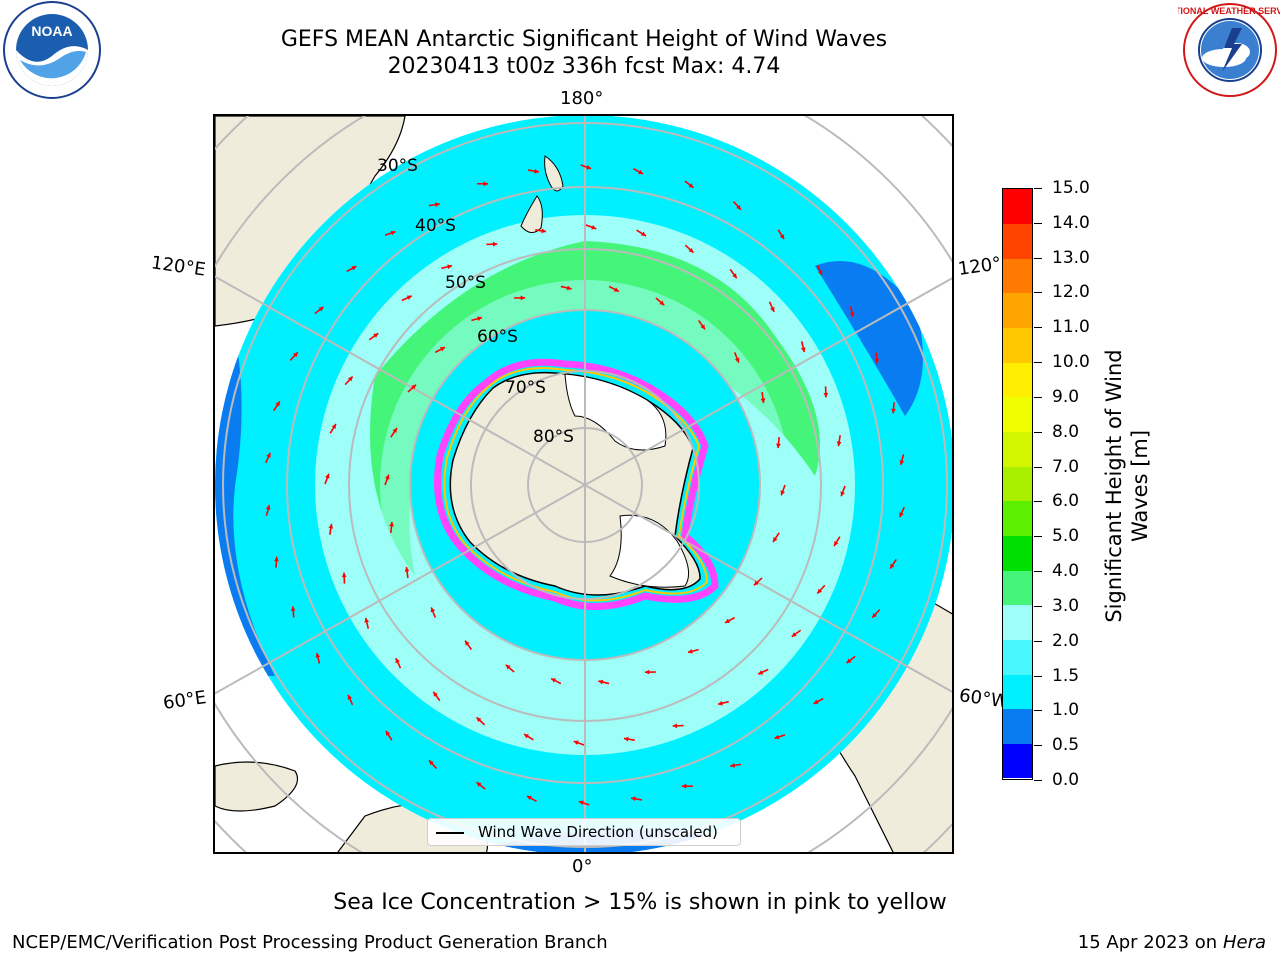 This screenshot has width=1280, height=960. I want to click on lat-label-50s: 50°S, so click(465, 283).